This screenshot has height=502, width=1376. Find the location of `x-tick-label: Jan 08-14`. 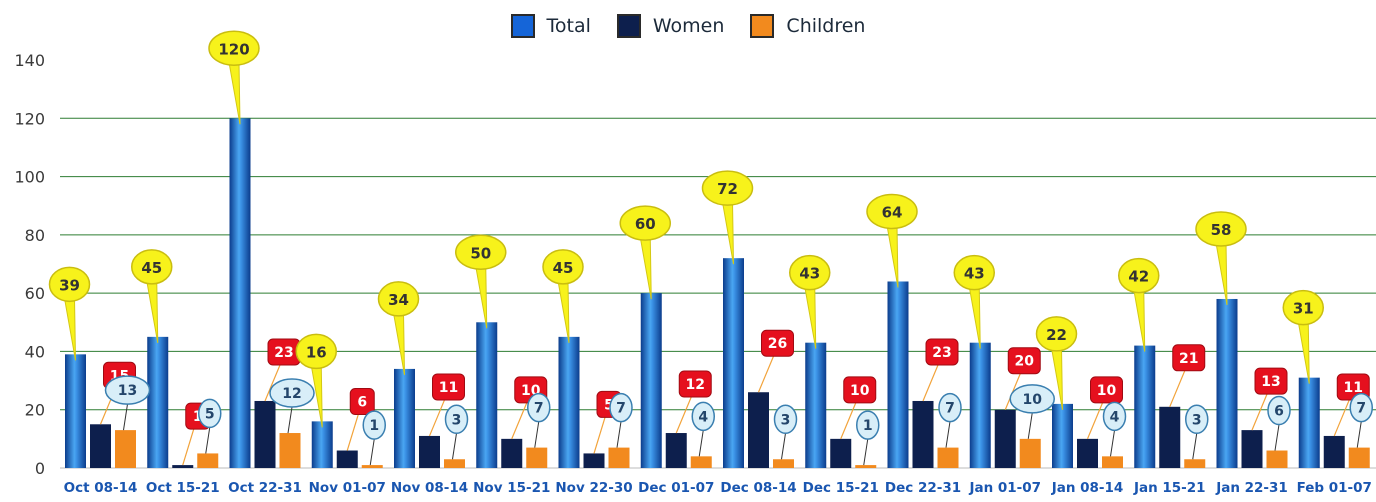

x-tick-label: Jan 08-14 is located at coordinates (1087, 488).